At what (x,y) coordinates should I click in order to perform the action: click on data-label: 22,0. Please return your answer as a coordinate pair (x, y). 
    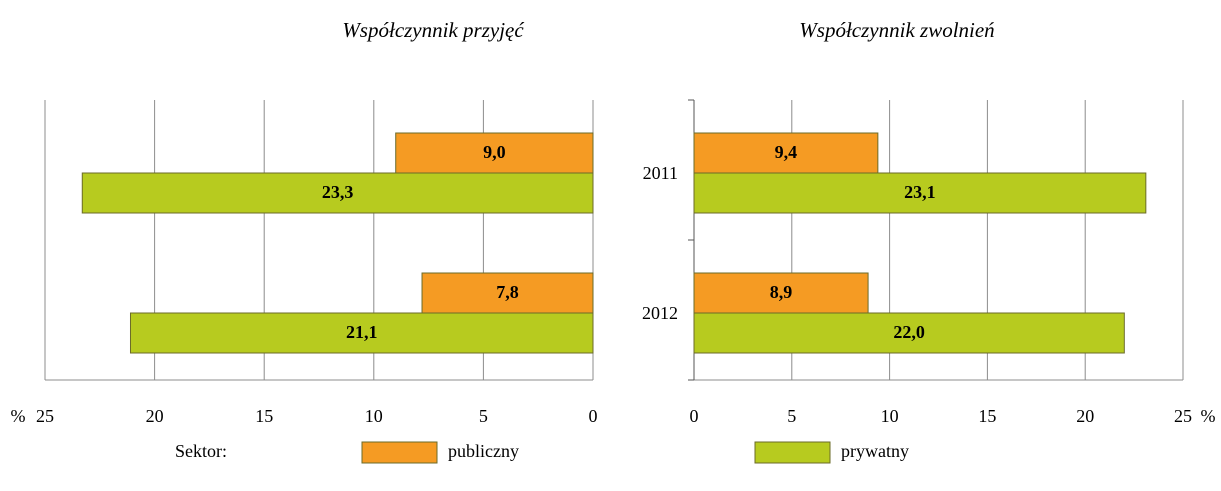
    Looking at the image, I should click on (909, 332).